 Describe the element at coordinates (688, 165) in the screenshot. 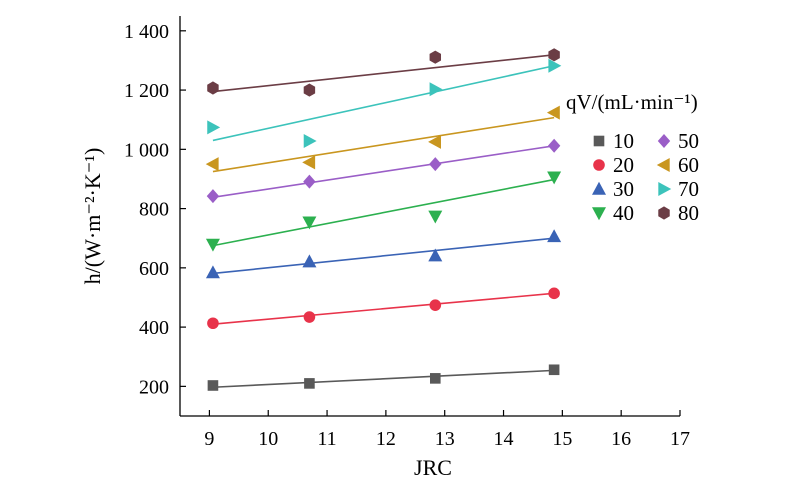

I see `legend-label-60: 60` at that location.